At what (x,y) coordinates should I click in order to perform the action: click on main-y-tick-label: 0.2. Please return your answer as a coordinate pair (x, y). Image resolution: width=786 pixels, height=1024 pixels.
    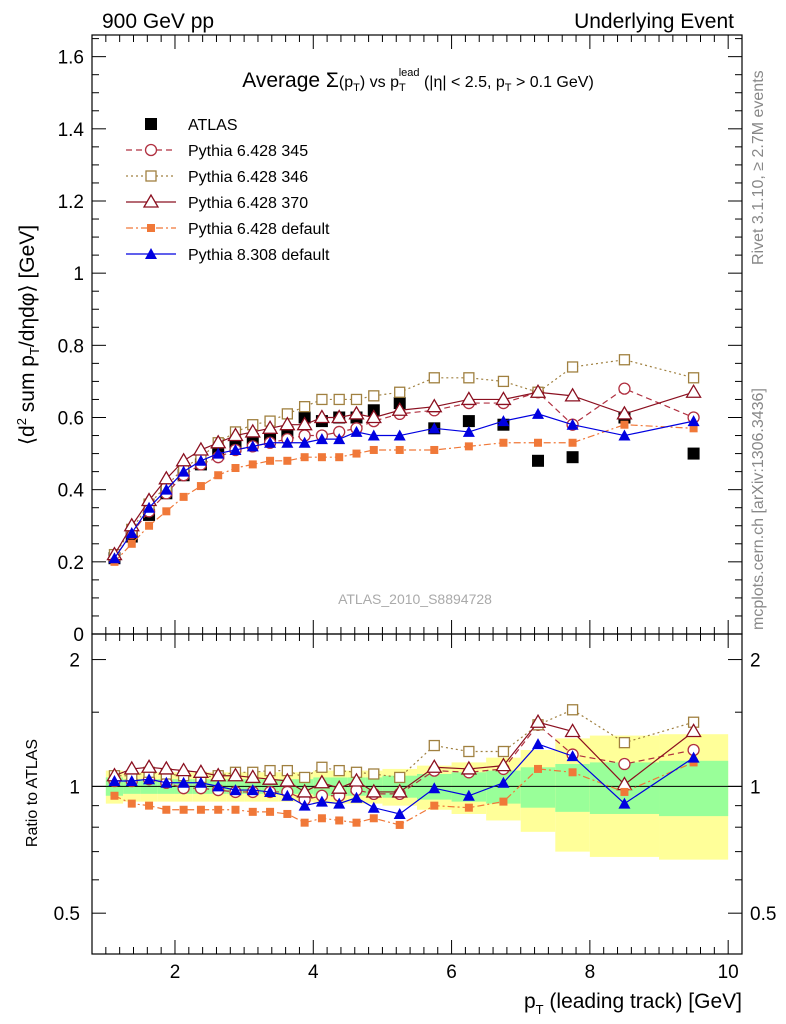
    Looking at the image, I should click on (71, 563).